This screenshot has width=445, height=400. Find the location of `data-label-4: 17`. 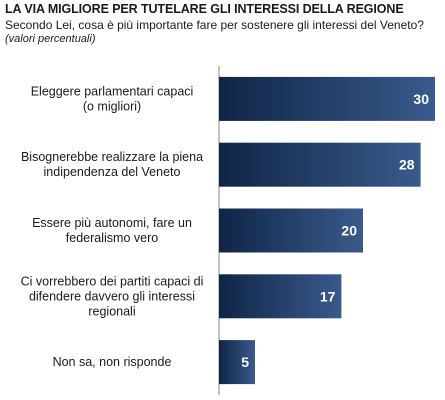

data-label-4: 17 is located at coordinates (328, 296).